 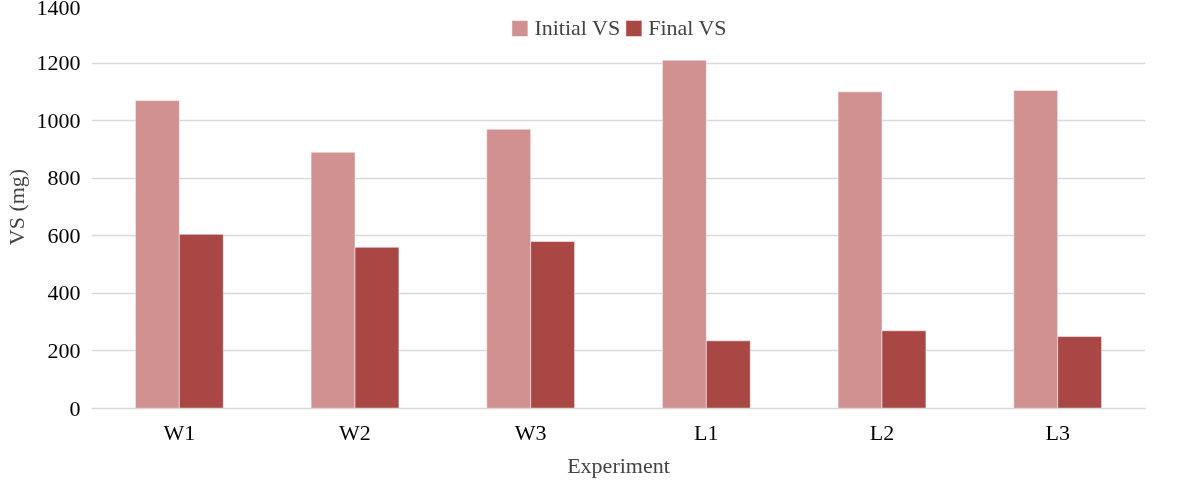 I want to click on x-axis-title: Experiment, so click(x=618, y=465).